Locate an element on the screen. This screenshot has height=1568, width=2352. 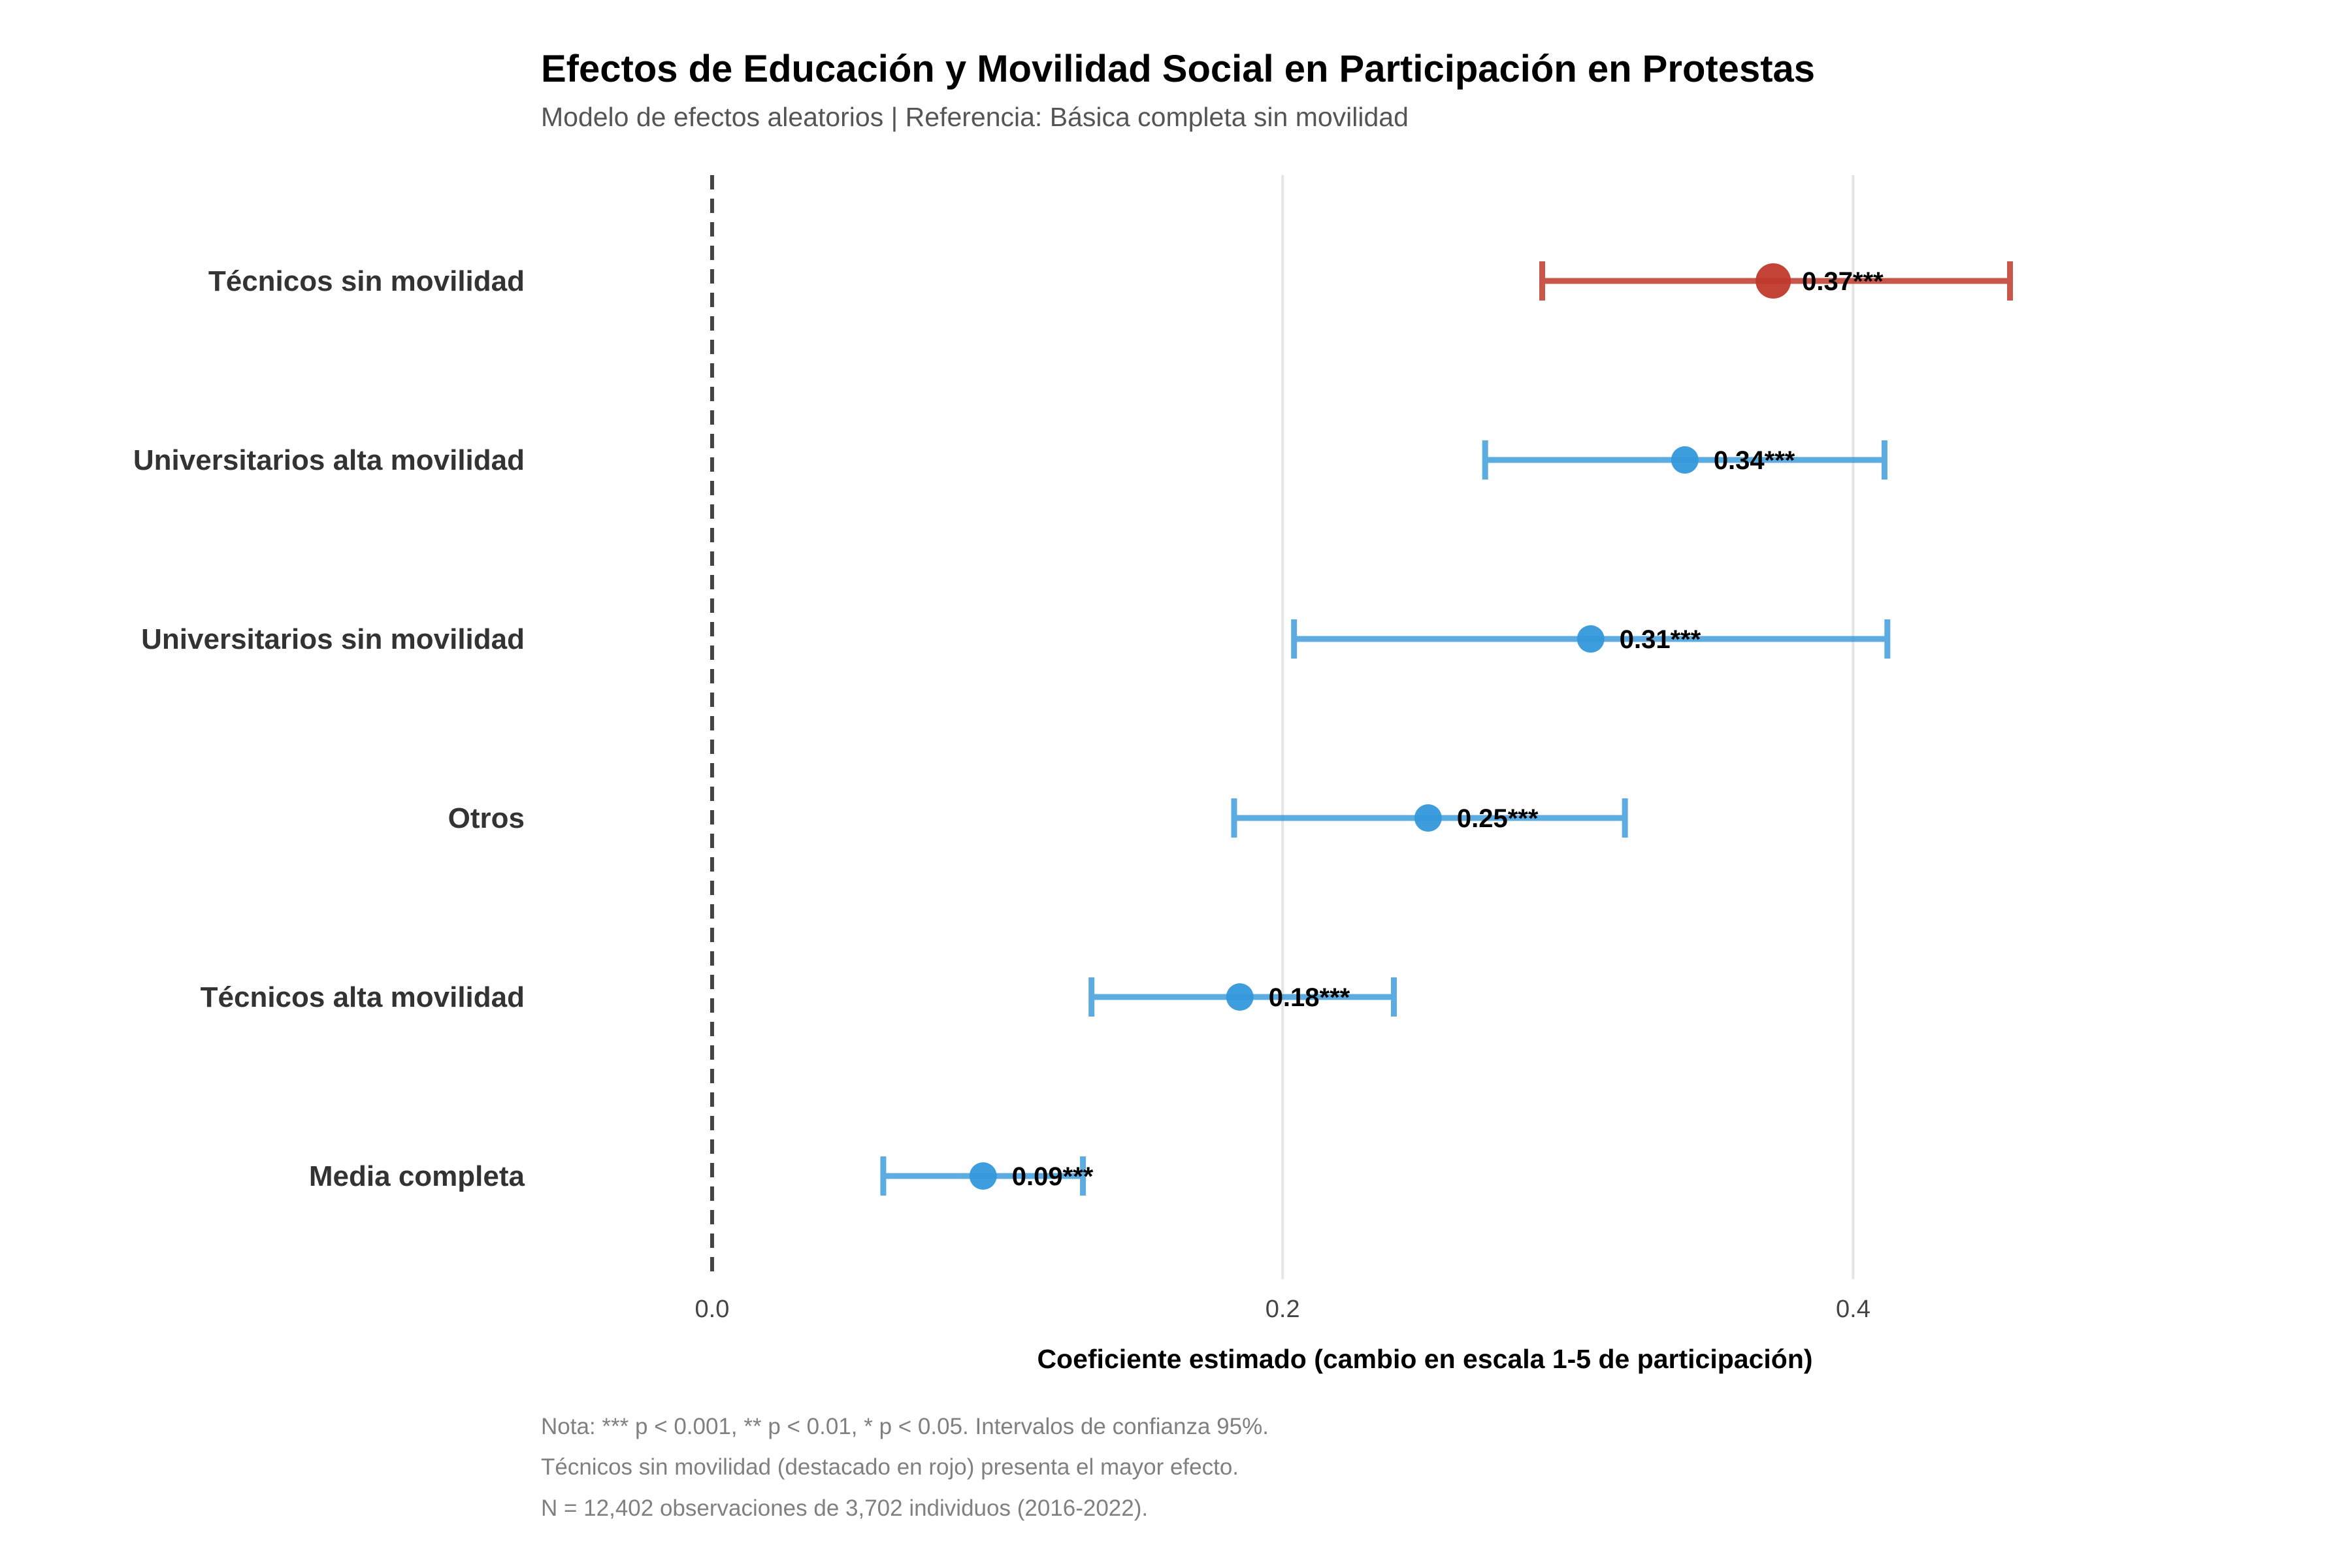
category-label: Otros is located at coordinates (486, 818).